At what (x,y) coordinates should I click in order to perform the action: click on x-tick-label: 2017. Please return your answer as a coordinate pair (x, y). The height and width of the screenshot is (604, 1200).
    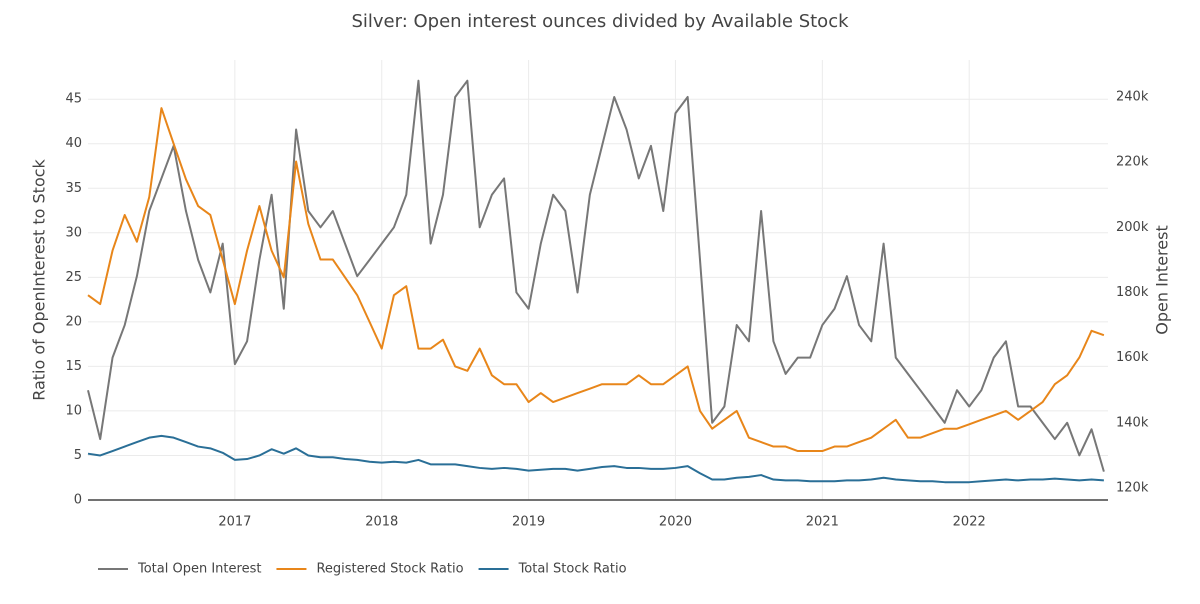
    Looking at the image, I should click on (234, 522).